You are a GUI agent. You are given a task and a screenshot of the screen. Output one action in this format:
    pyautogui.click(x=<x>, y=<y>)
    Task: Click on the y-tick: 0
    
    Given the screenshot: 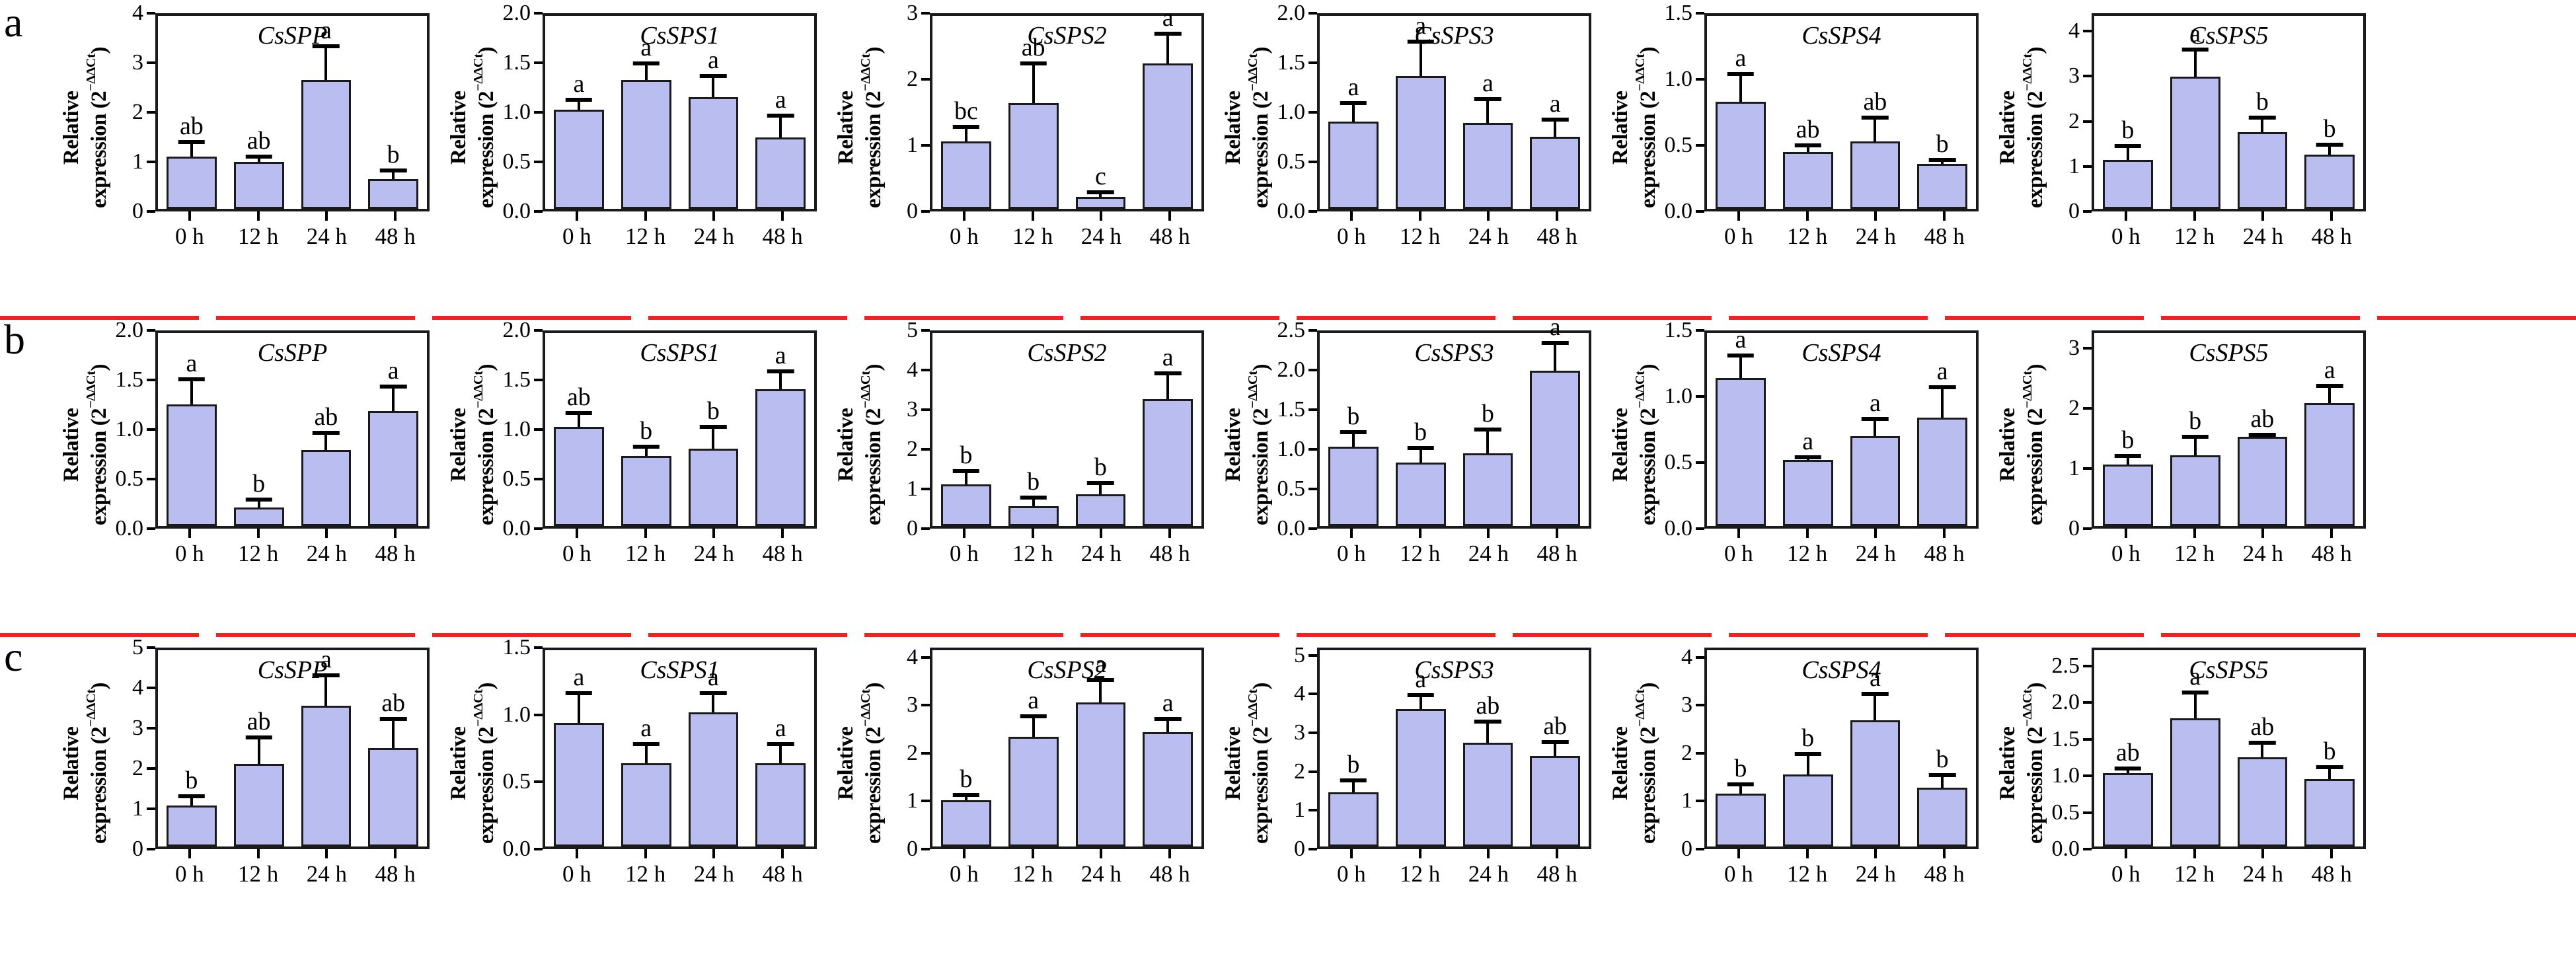 What is the action you would take?
    pyautogui.click(x=143, y=849)
    